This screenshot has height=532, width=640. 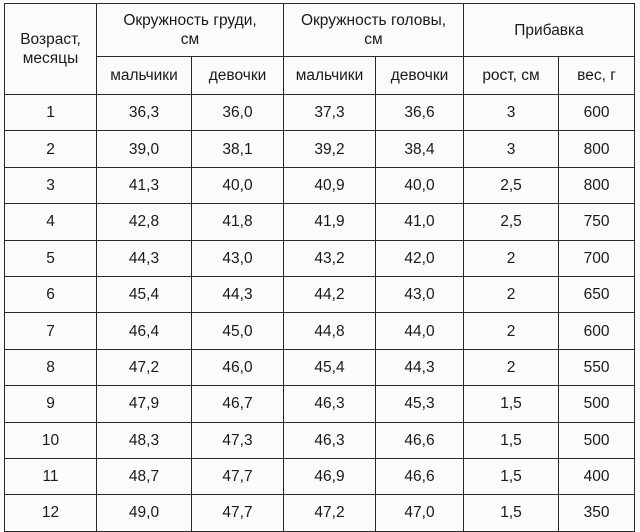 I want to click on head-girls-cell: 36,6, so click(x=419, y=112).